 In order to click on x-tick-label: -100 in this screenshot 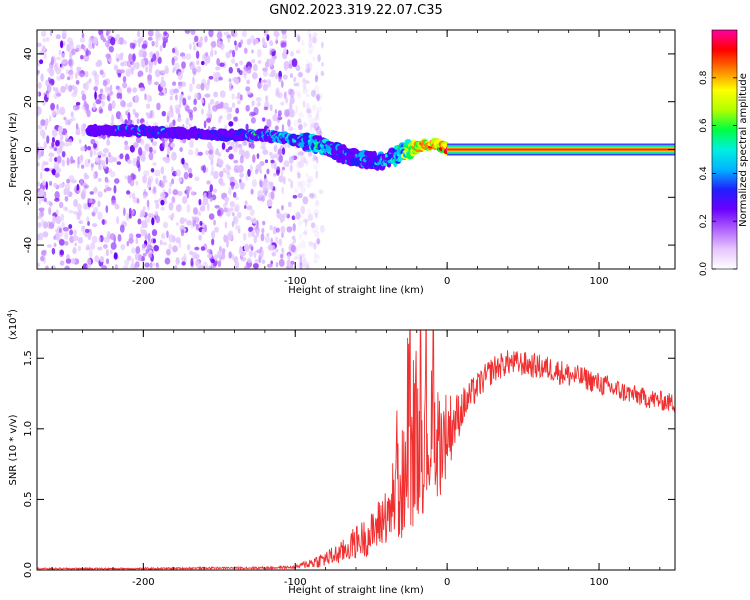, I will do `click(295, 582)`.